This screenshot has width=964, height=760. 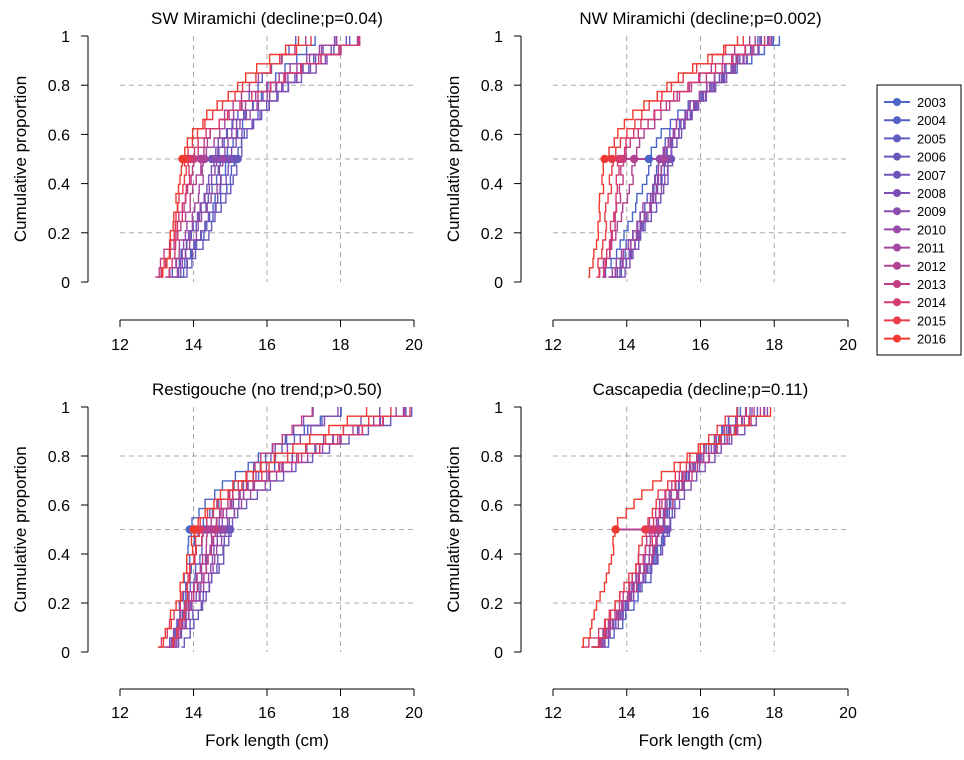 What do you see at coordinates (915, 320) in the screenshot?
I see `legend-item-2015: 2015` at bounding box center [915, 320].